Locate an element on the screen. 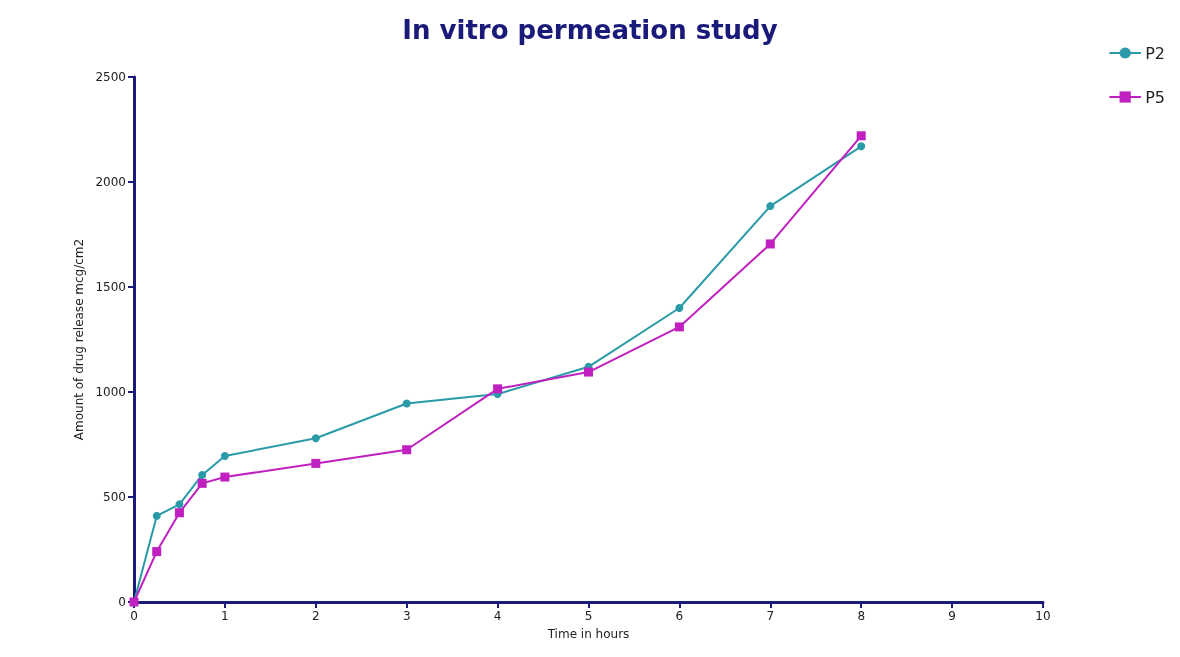 This screenshot has height=657, width=1180. y-tick-label: 1000 is located at coordinates (110, 392).